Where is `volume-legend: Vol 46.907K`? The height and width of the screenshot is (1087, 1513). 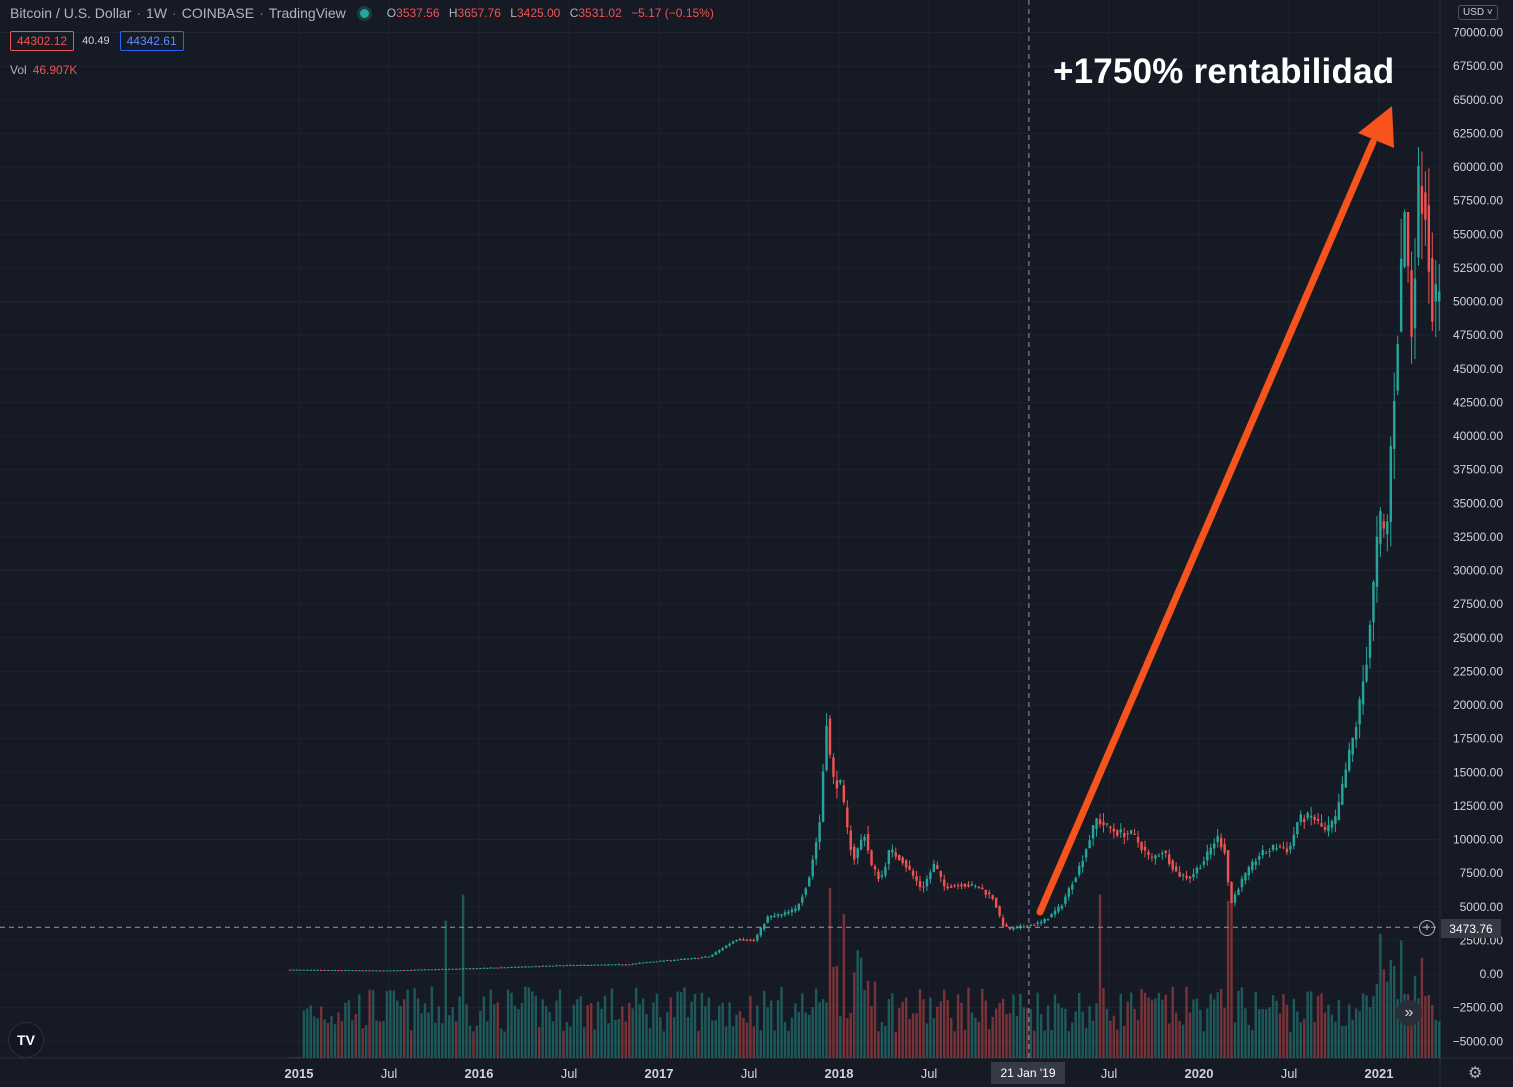
volume-legend: Vol 46.907K is located at coordinates (43, 70).